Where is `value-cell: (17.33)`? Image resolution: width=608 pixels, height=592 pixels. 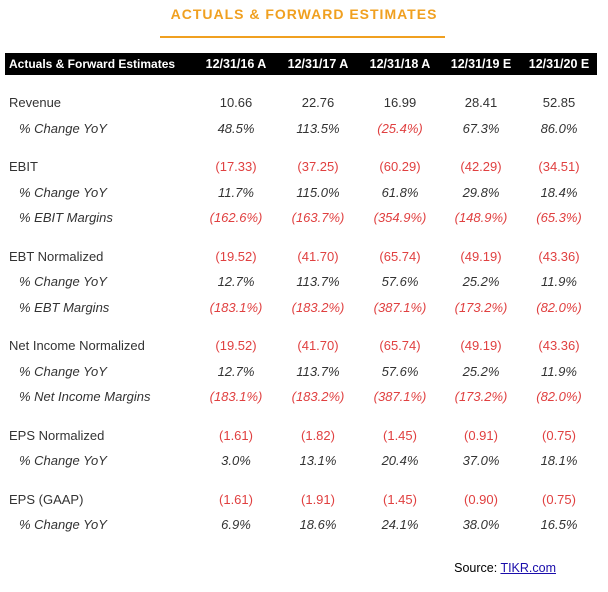
value-cell: (17.33) is located at coordinates (236, 167).